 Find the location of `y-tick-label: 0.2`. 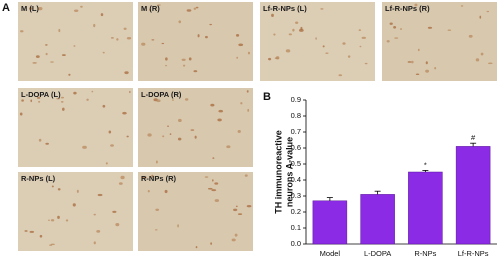

y-tick-label: 0.2 is located at coordinates (296, 211).